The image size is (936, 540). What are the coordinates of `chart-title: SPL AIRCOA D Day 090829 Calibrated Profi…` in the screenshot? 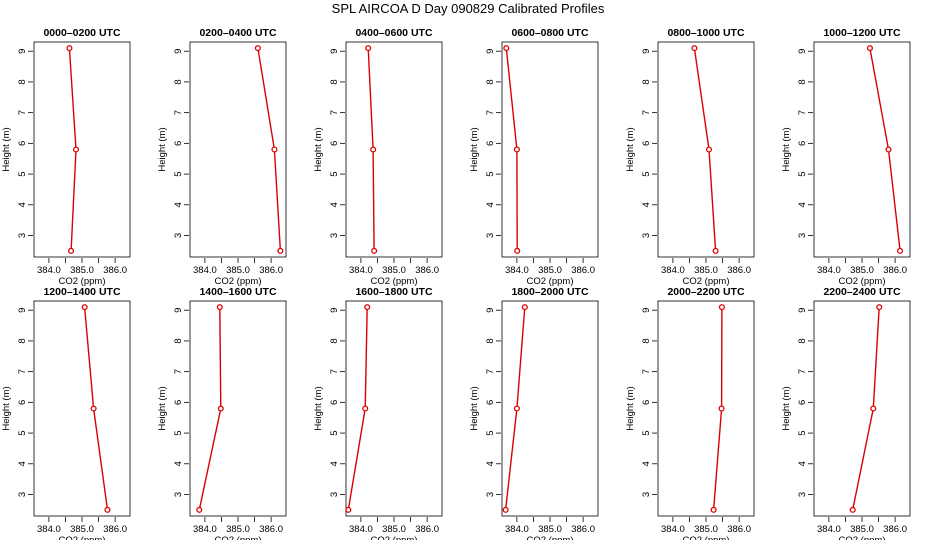 It's located at (468, 8).